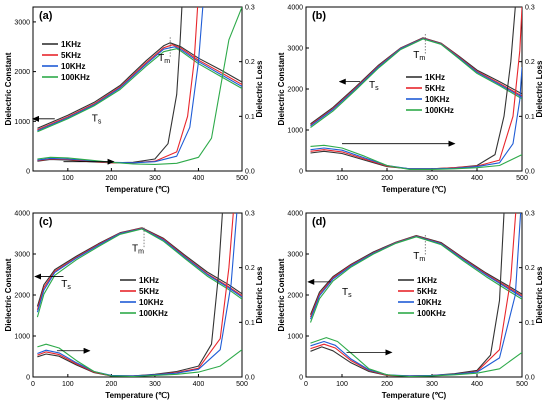 The width and height of the screenshot is (550, 407). I want to click on series-line-left-5khz, so click(139, 87).